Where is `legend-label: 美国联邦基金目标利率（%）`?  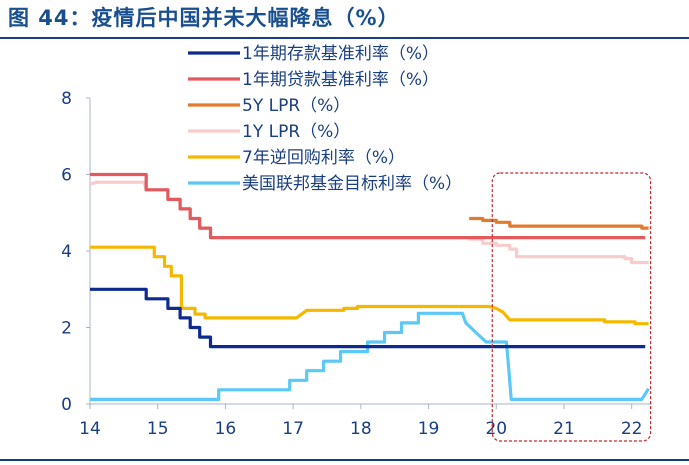
legend-label: 美国联邦基金目标利率（%） is located at coordinates (352, 184).